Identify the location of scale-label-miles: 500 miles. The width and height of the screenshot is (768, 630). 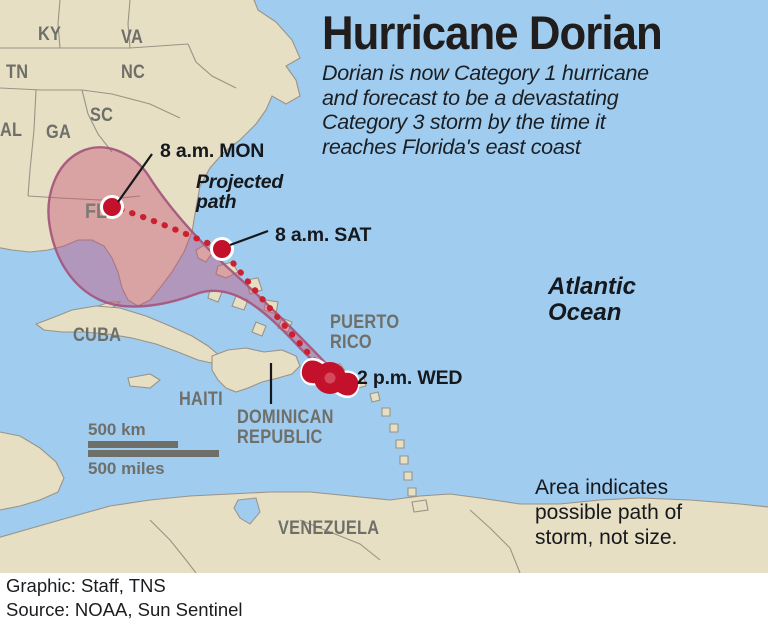
(126, 468).